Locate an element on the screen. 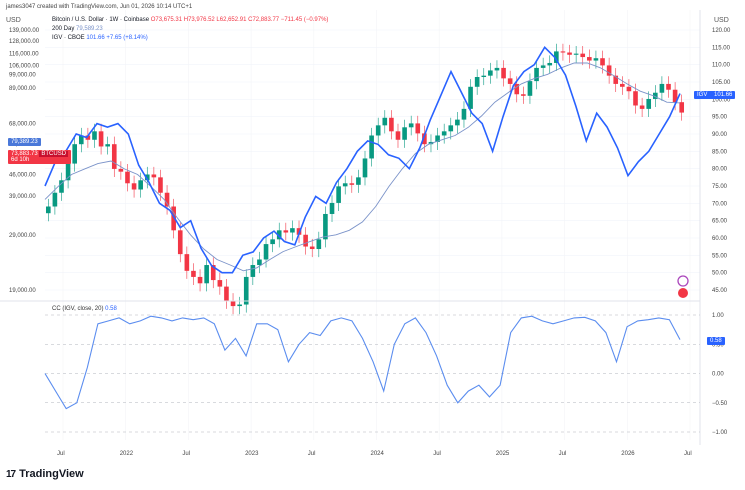 The height and width of the screenshot is (490, 745). x-axis: Jul 2022 Jul 2023 Jul 2024 Jul 2025 Jul 2026 Jul is located at coordinates (374, 454).